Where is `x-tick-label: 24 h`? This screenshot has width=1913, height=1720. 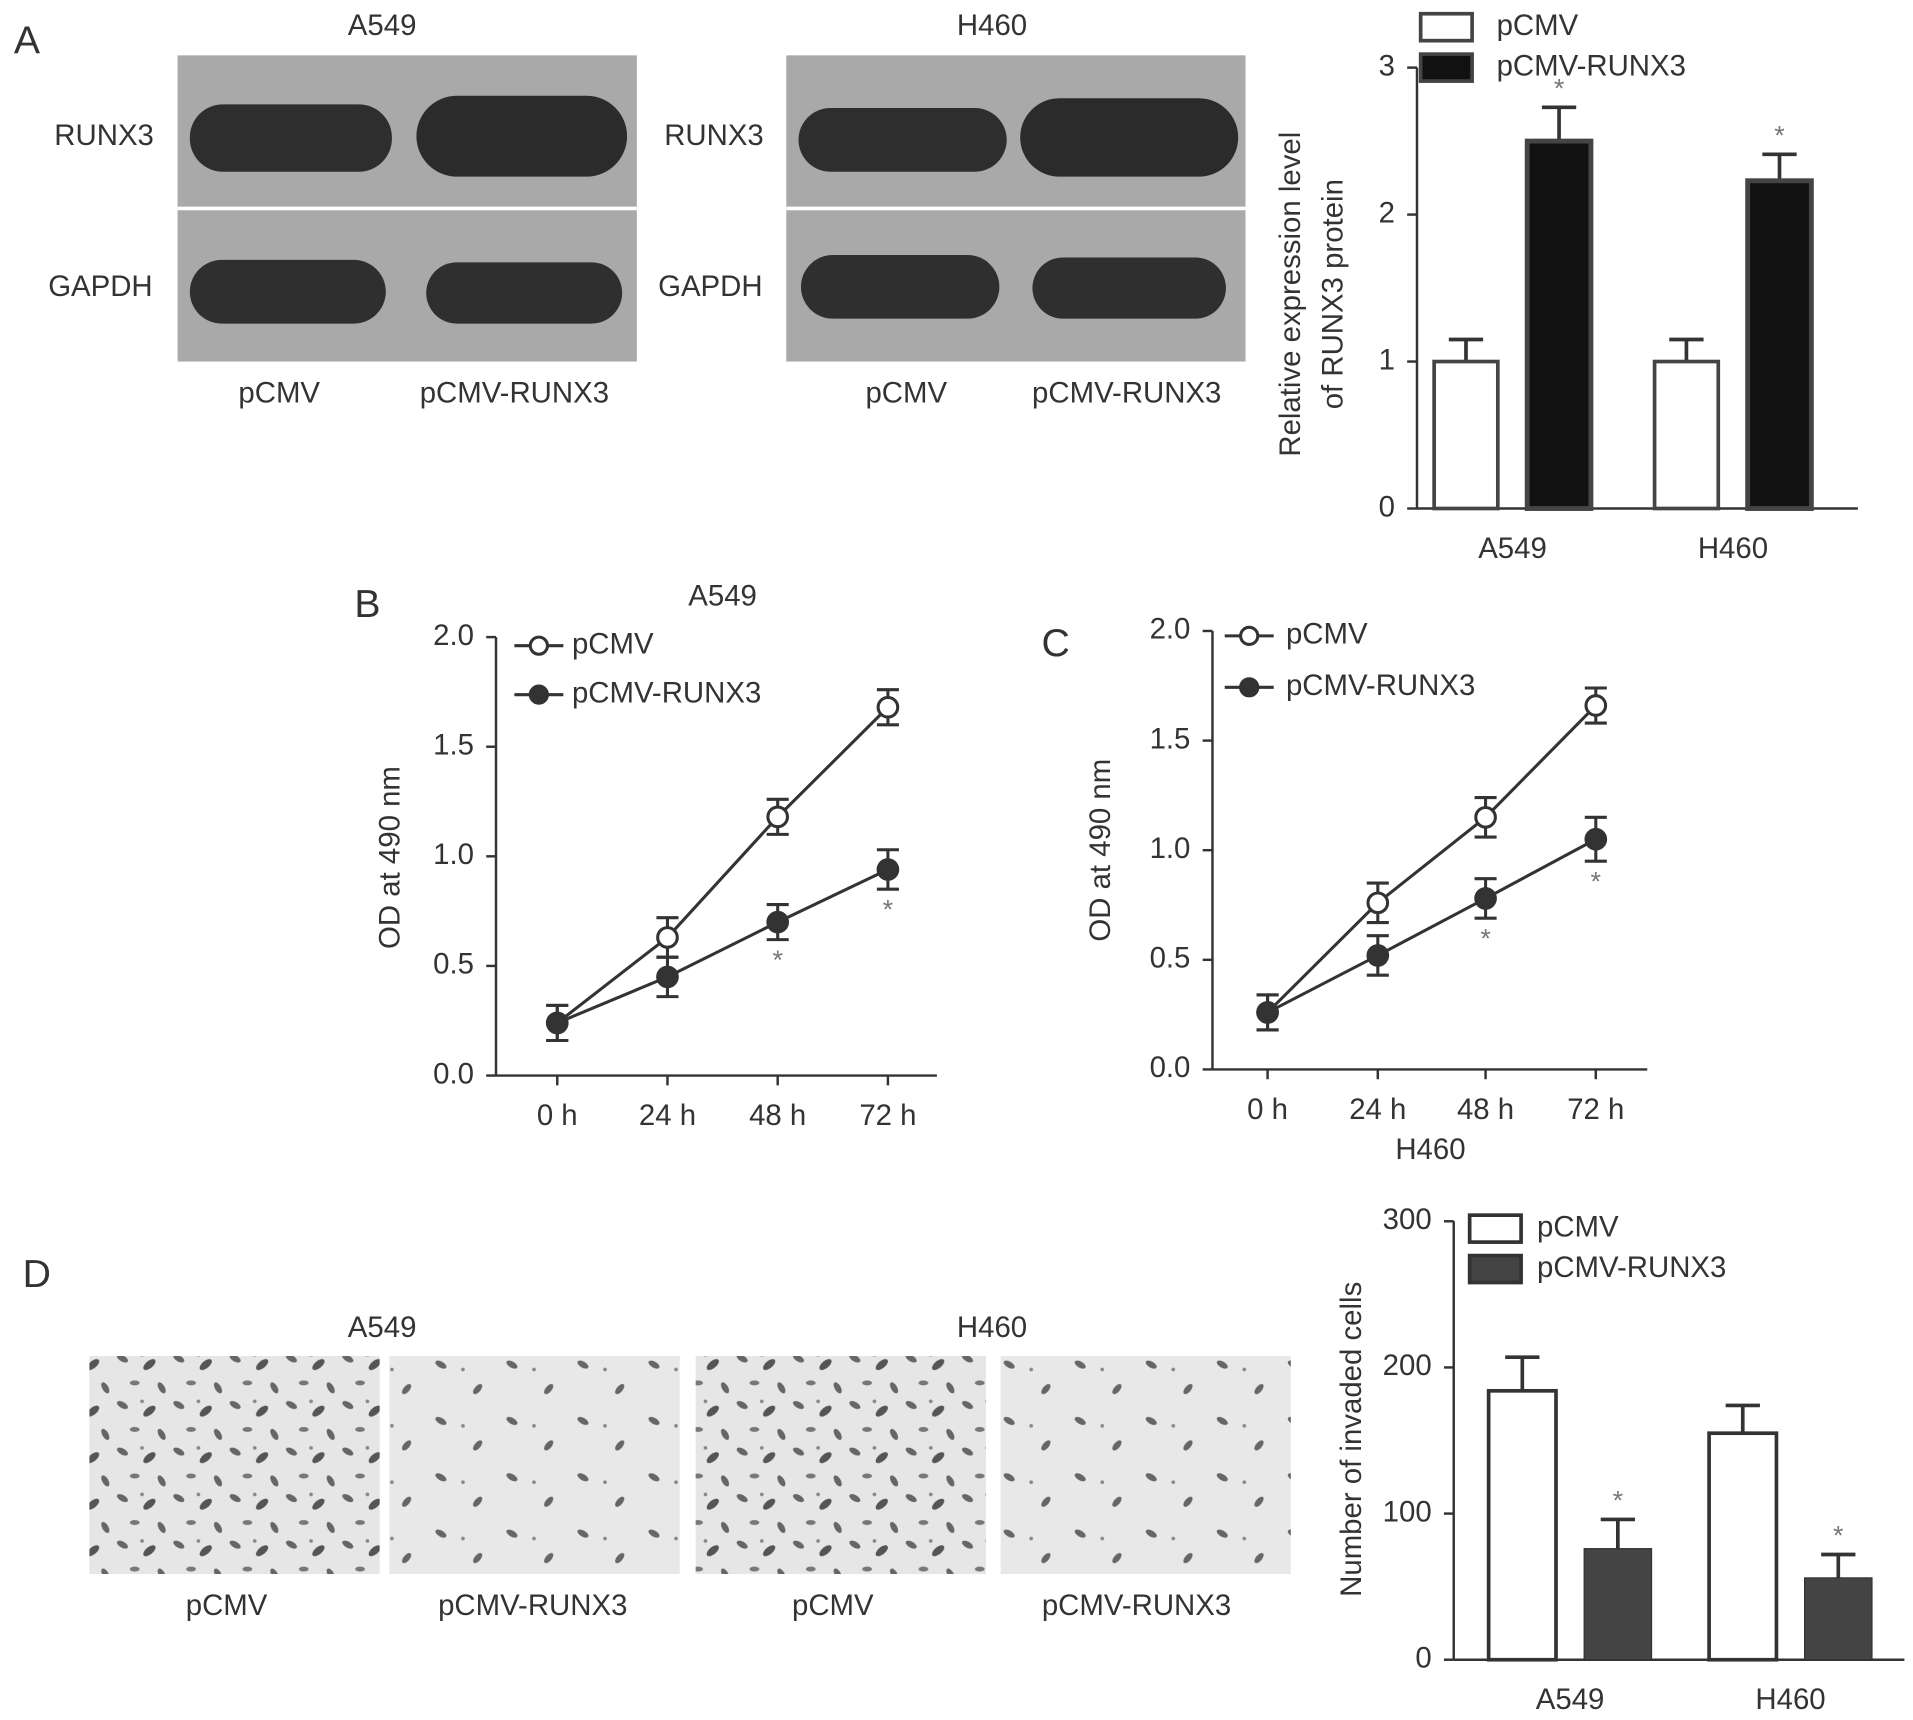
x-tick-label: 24 h is located at coordinates (667, 1115).